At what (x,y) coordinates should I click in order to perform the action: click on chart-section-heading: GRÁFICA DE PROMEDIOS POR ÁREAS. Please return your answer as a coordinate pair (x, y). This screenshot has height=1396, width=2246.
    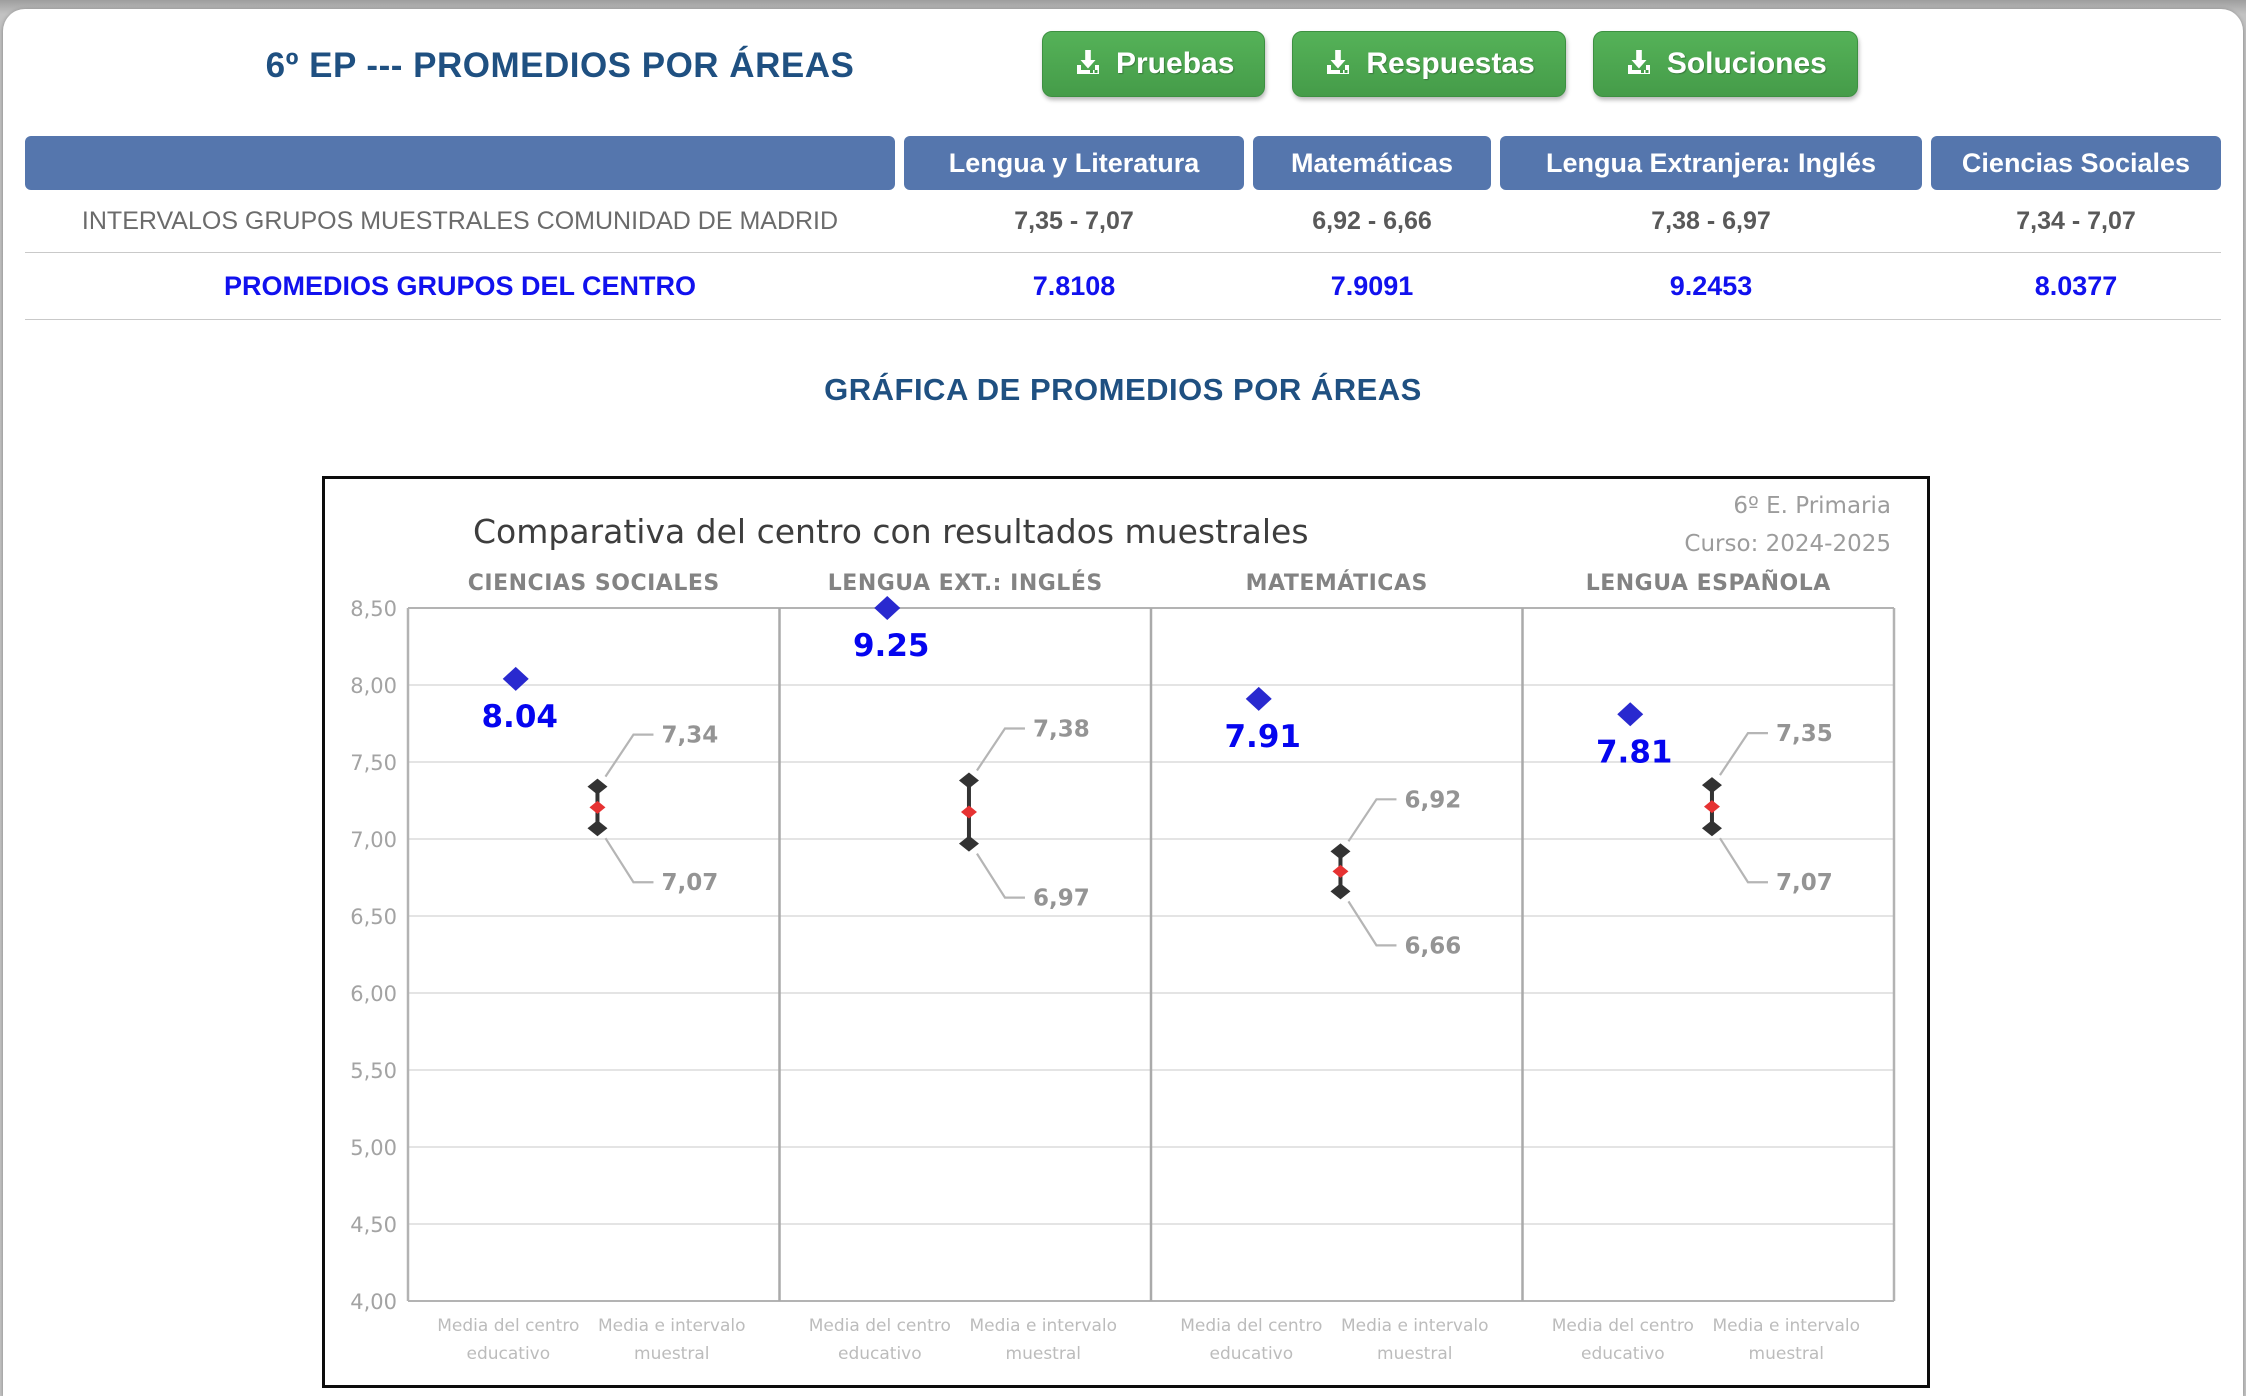
    Looking at the image, I should click on (1123, 389).